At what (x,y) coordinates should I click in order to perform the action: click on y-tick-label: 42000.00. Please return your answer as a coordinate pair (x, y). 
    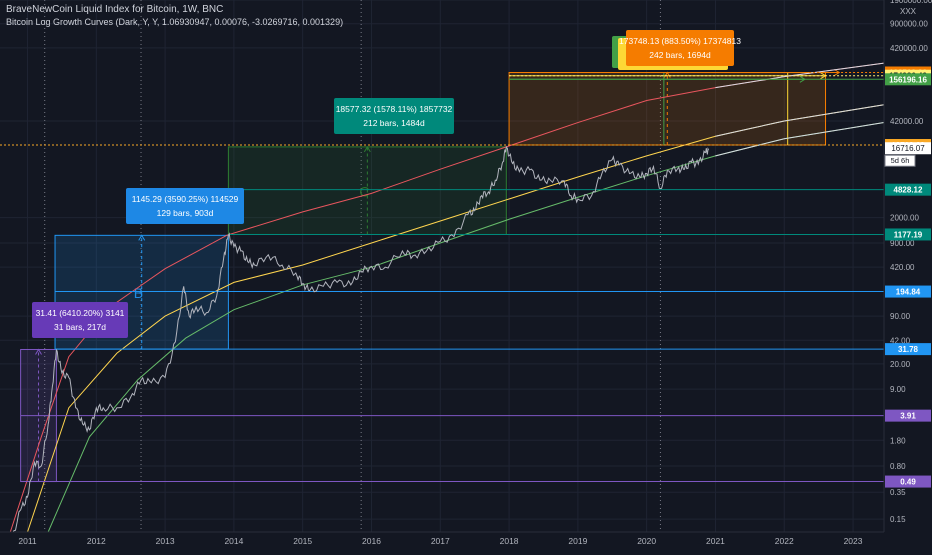
    Looking at the image, I should click on (907, 121).